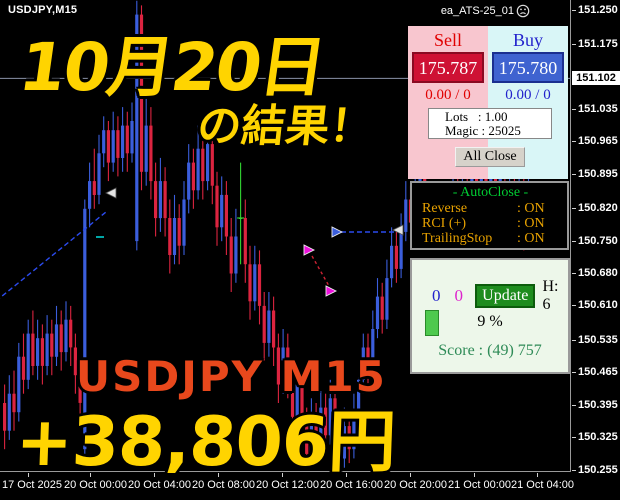  I want to click on price-tick-label: 150.255, so click(598, 469).